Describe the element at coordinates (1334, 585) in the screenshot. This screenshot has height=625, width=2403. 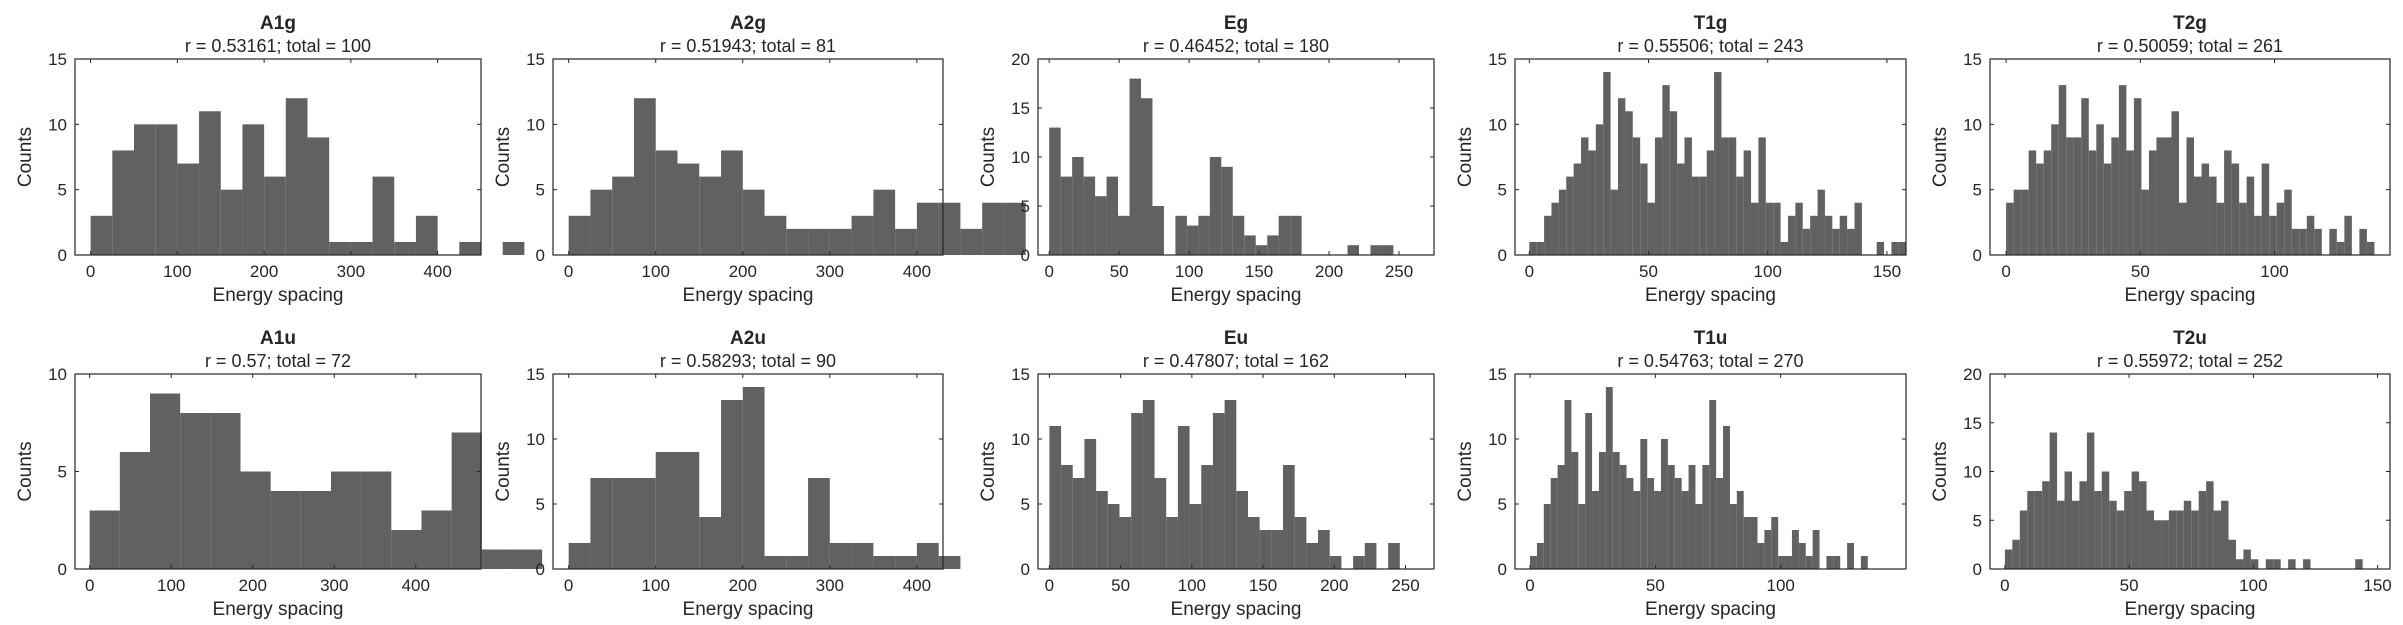
I see `x-tick-label: 200` at that location.